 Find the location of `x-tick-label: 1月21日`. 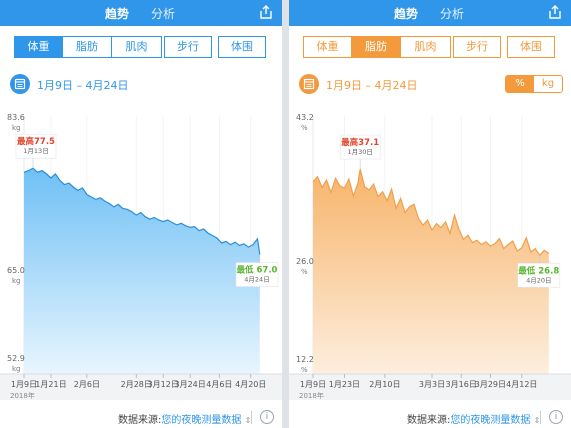

x-tick-label: 1月21日 is located at coordinates (50, 384).